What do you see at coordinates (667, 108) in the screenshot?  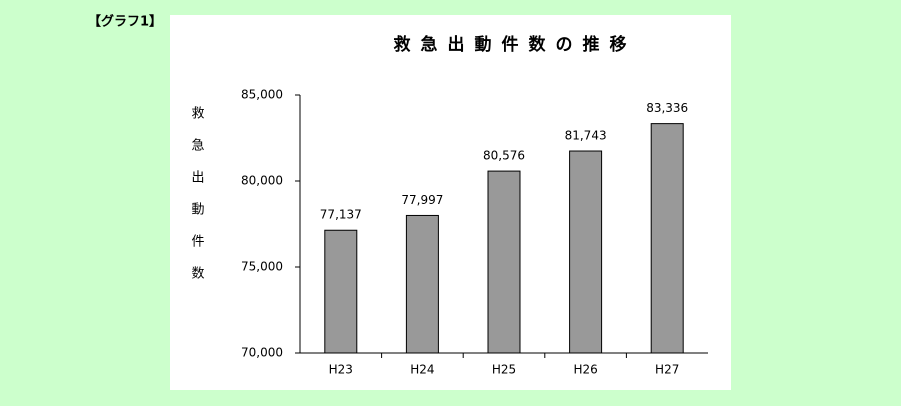 I see `value-label: 83,336` at bounding box center [667, 108].